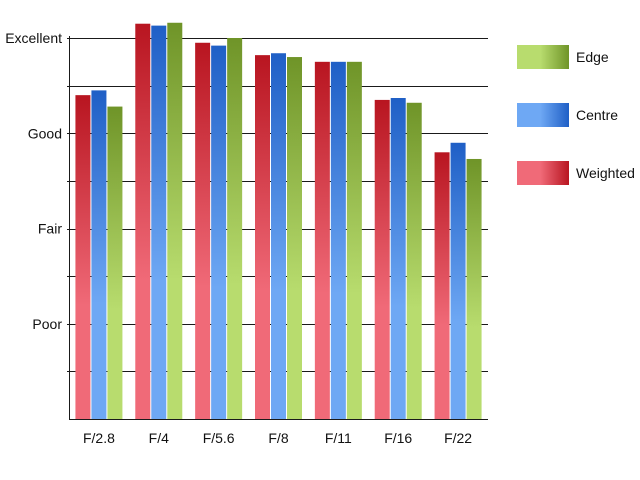  Describe the element at coordinates (398, 438) in the screenshot. I see `x-tick-label: F/16` at that location.